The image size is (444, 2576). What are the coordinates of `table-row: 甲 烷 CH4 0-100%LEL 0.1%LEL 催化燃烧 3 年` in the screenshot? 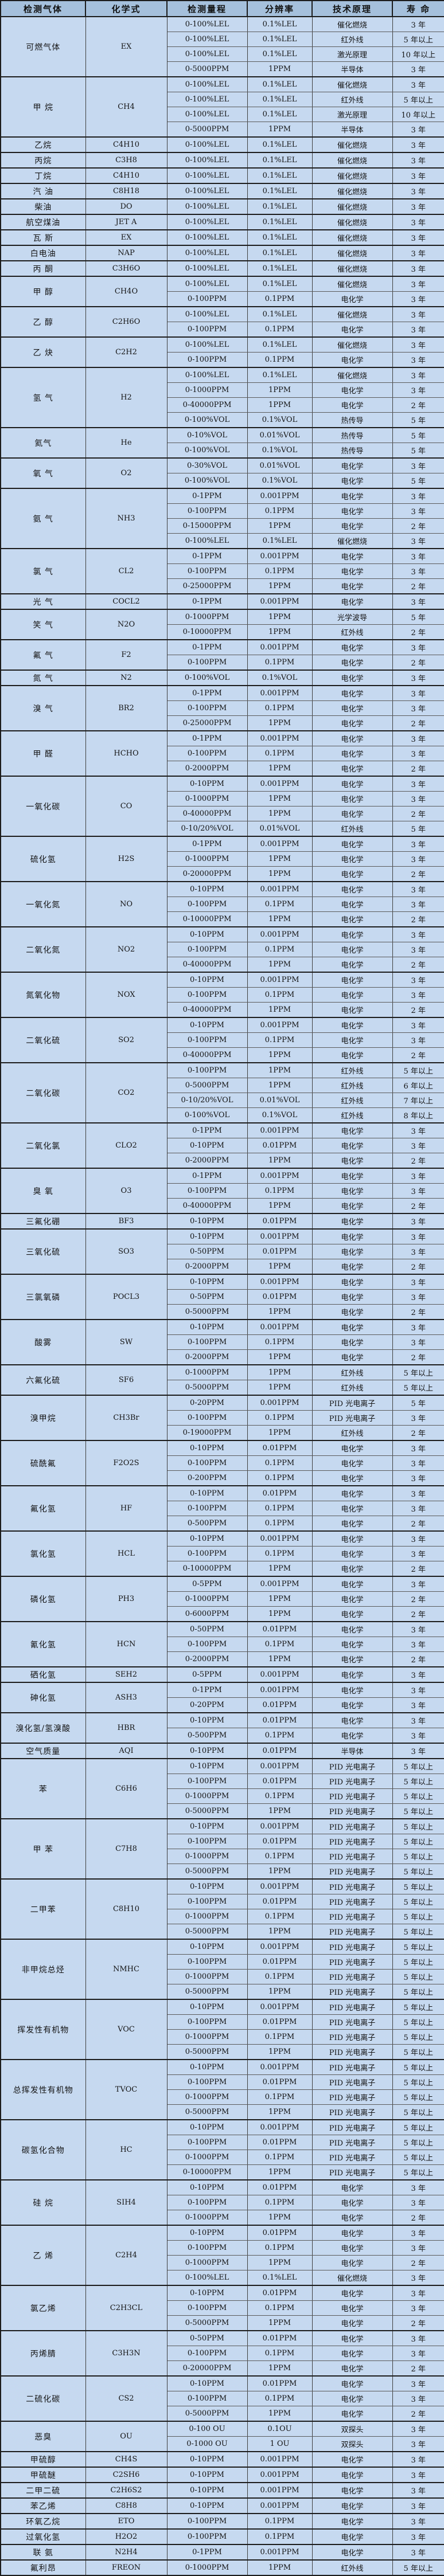 It's located at (222, 107).